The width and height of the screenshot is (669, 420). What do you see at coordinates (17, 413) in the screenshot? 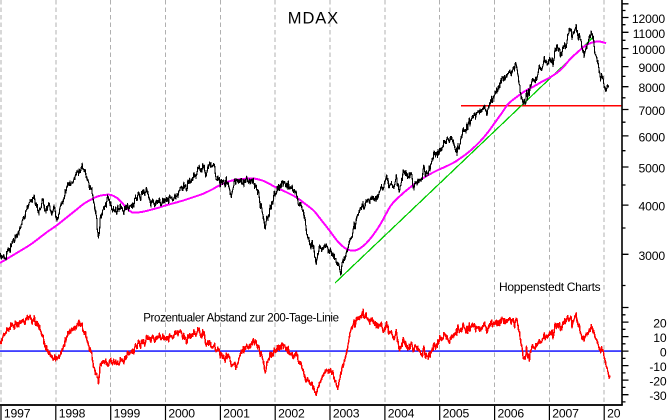
I see `svg-text: 1997` at bounding box center [17, 413].